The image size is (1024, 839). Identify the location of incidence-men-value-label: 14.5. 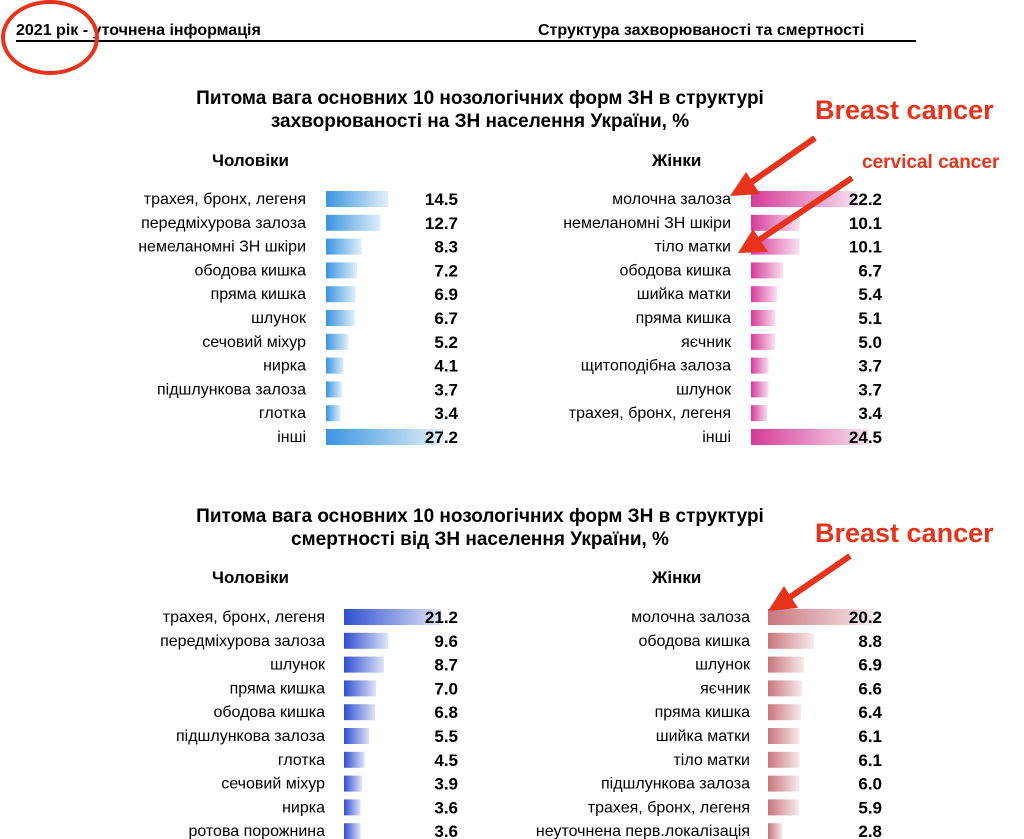
(441, 199).